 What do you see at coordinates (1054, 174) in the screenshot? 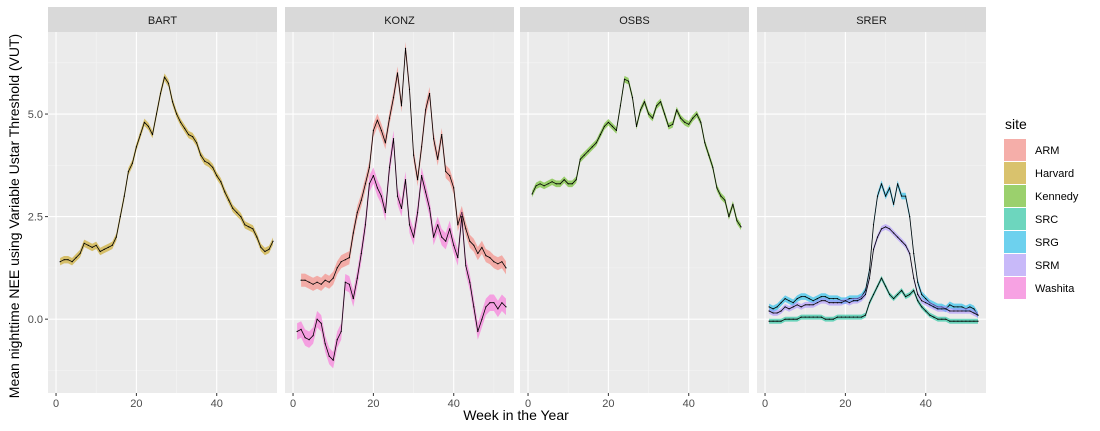
I see `legend-label: Harvard` at bounding box center [1054, 174].